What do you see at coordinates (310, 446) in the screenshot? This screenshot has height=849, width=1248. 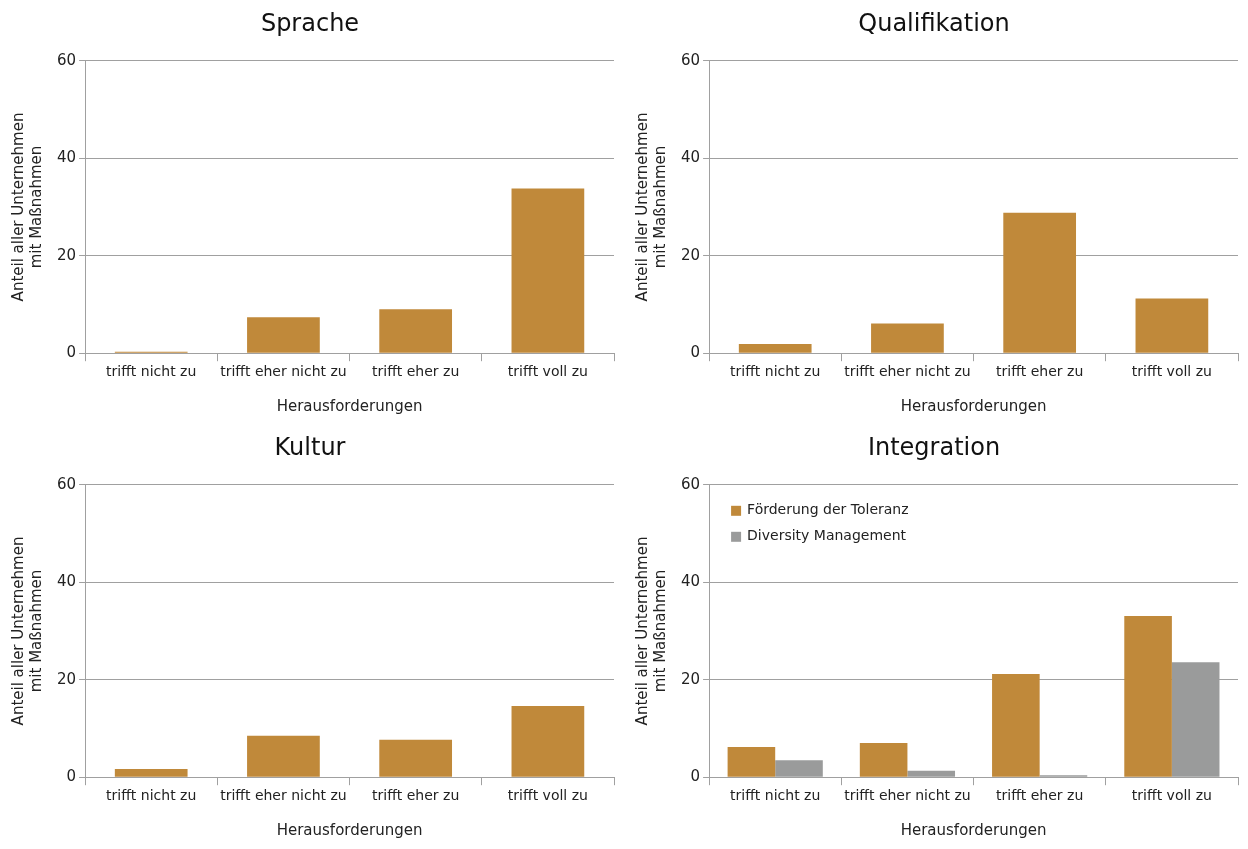 I see `chart-title: Kultur` at bounding box center [310, 446].